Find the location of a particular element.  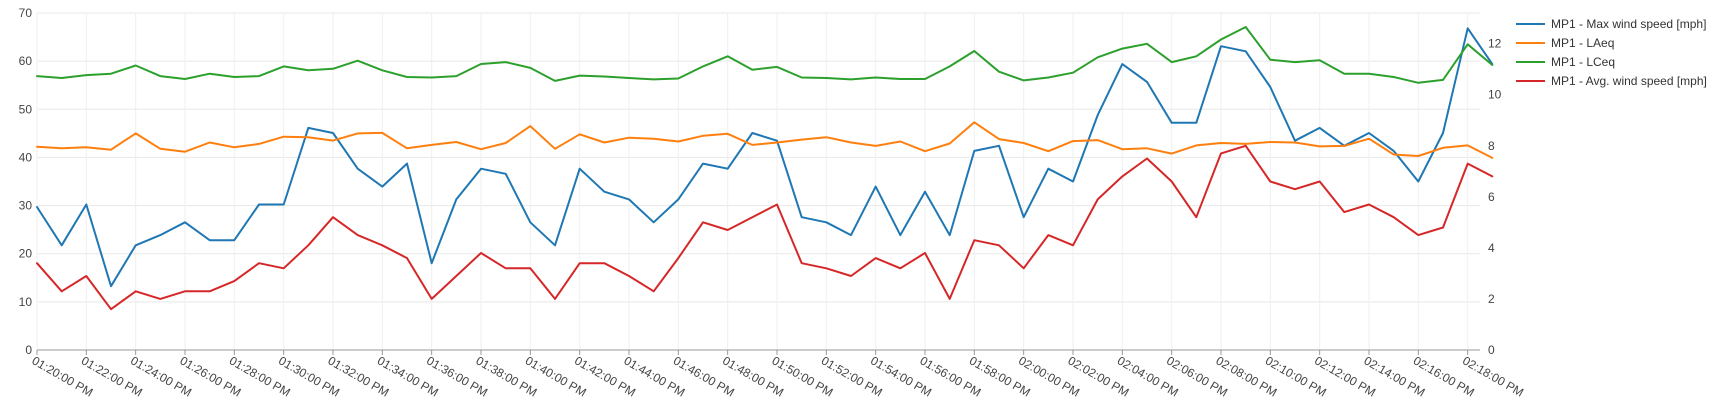

y-right-tick-label: 2 is located at coordinates (1491, 299).